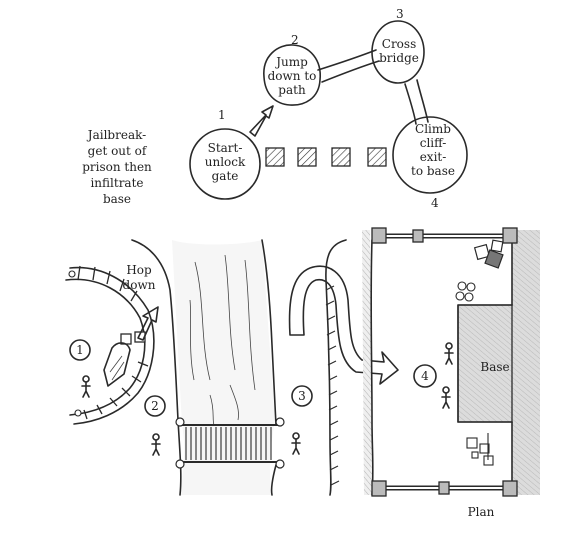 This screenshot has width=568, height=535. I want to click on text-line: Cross, so click(399, 44).